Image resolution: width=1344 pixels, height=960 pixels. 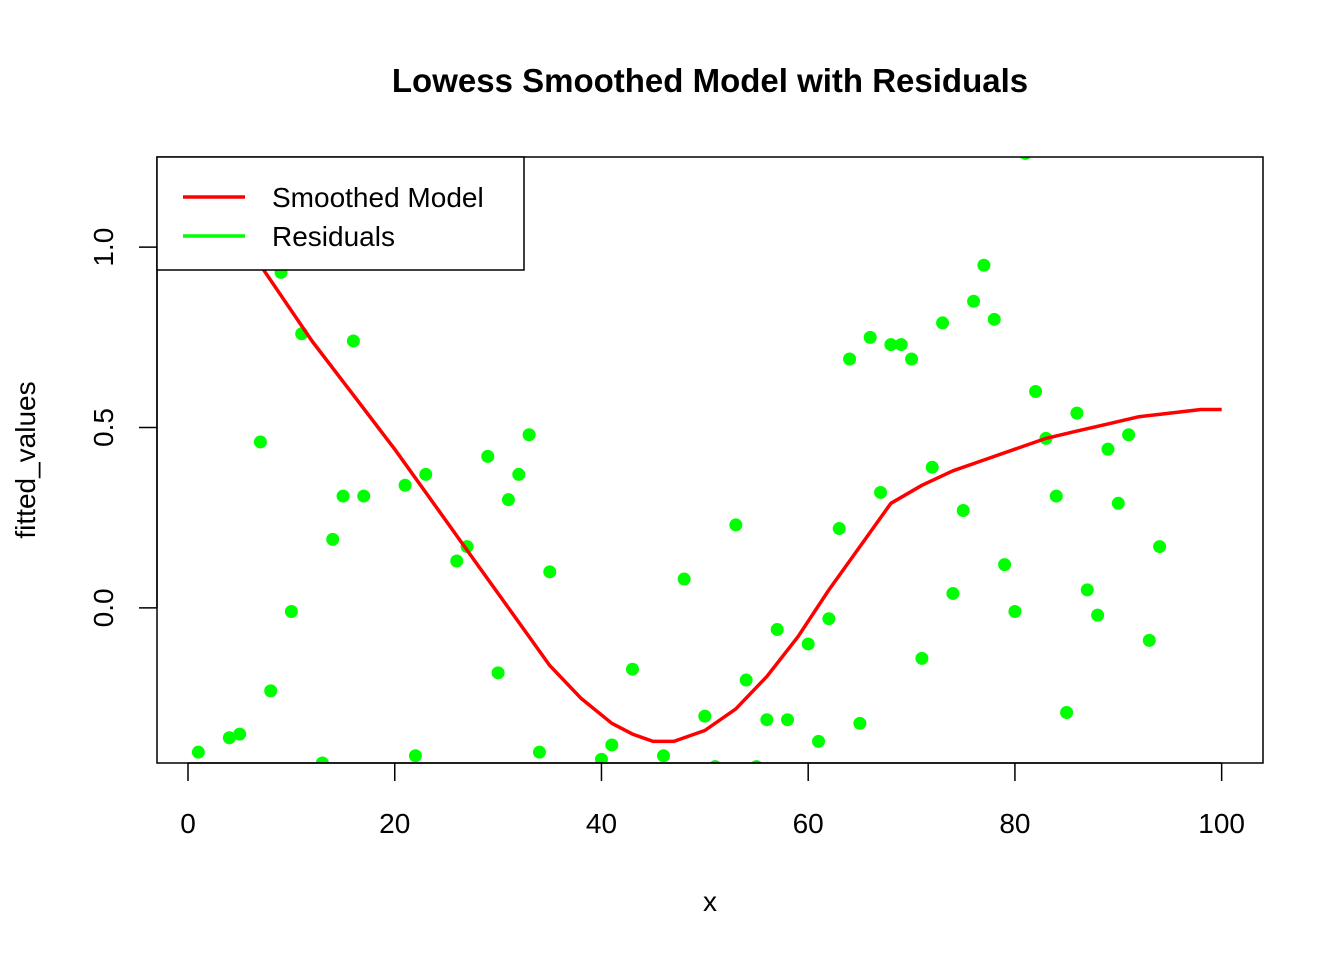 What do you see at coordinates (123, 427) in the screenshot?
I see `y-axis: 0.0 0.5 1.0` at bounding box center [123, 427].